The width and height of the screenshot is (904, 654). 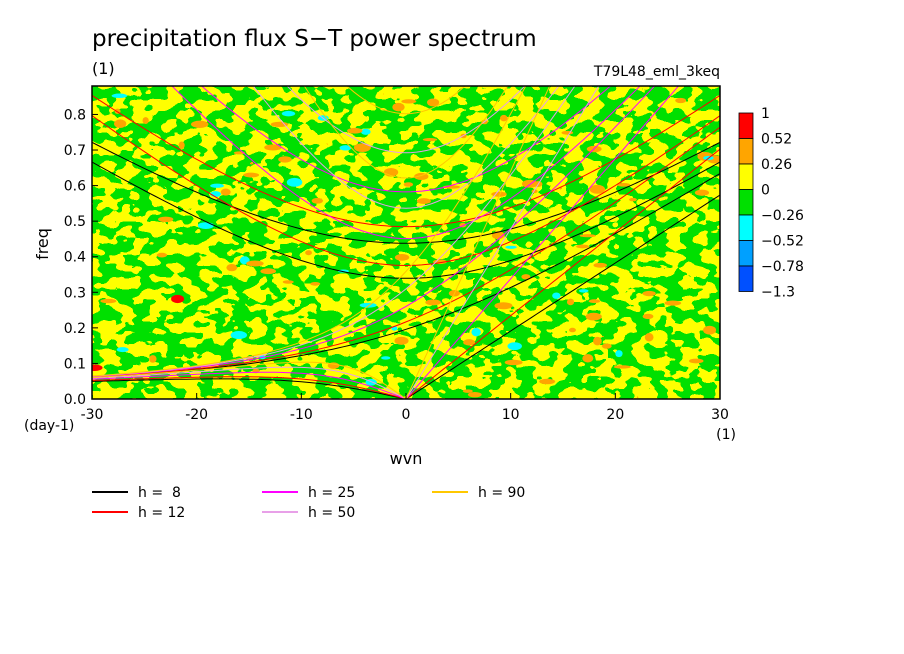 What do you see at coordinates (405, 408) in the screenshot?
I see `x-axis-ticks: -30 -20 -10 0 10 20 30` at bounding box center [405, 408].